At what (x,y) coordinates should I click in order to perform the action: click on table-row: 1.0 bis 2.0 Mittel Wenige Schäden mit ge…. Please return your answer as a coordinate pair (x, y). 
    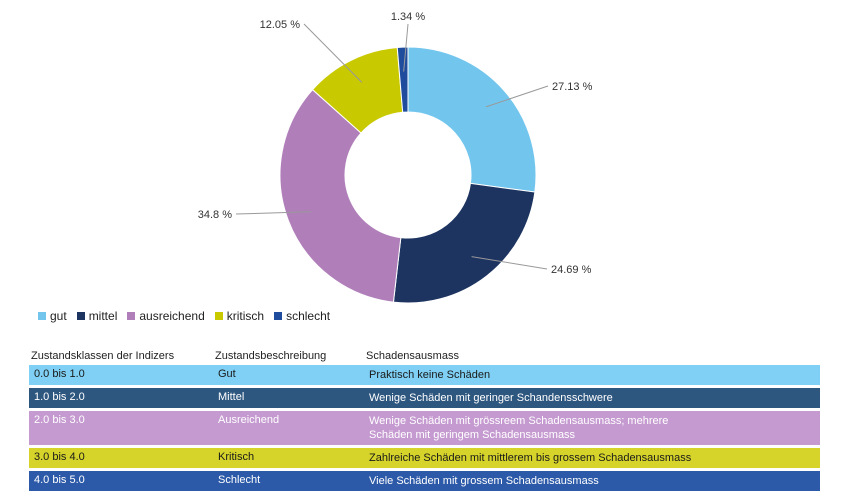
    Looking at the image, I should click on (424, 398).